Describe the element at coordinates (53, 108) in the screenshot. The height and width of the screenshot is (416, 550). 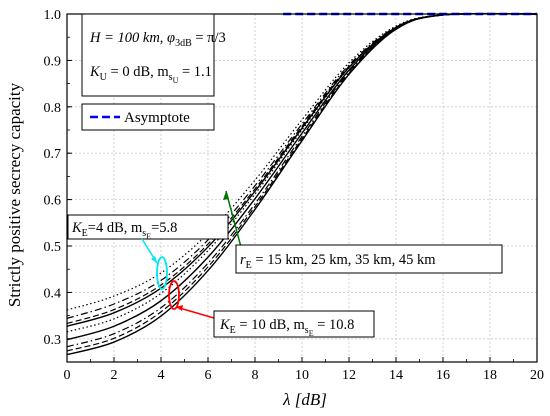
I see `y-tick-label: 0.8` at that location.